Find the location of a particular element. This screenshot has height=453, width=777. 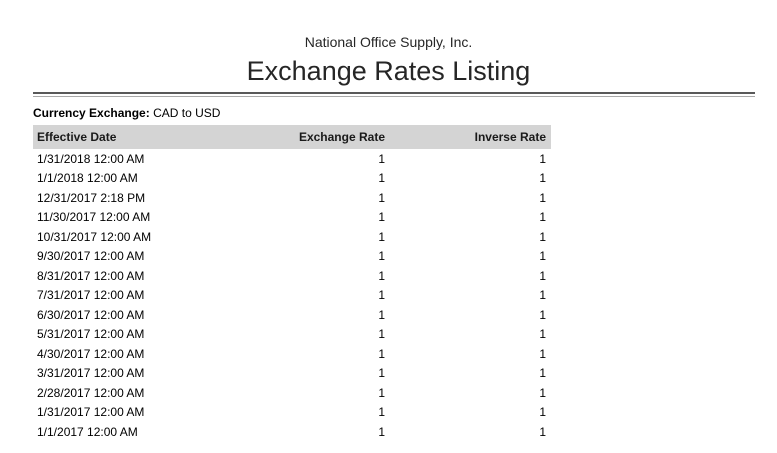

column-header-exchange-rate: Exchange Rate is located at coordinates (312, 137).